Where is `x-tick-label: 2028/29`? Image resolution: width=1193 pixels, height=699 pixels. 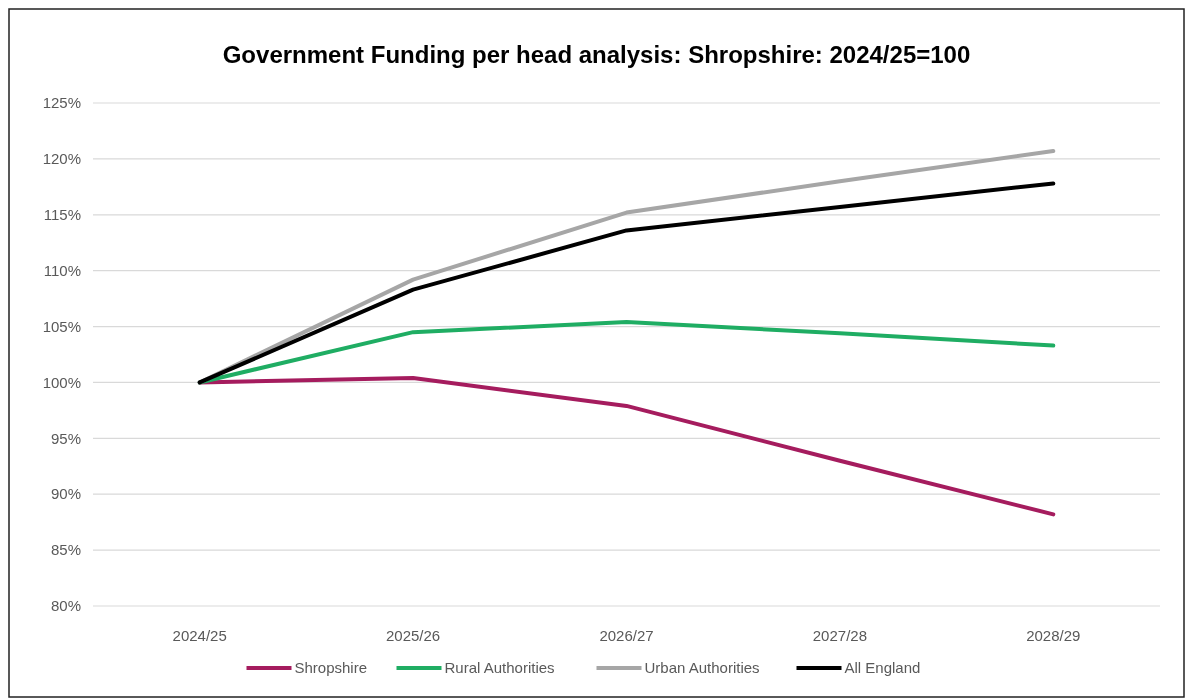 x-tick-label: 2028/29 is located at coordinates (1053, 635).